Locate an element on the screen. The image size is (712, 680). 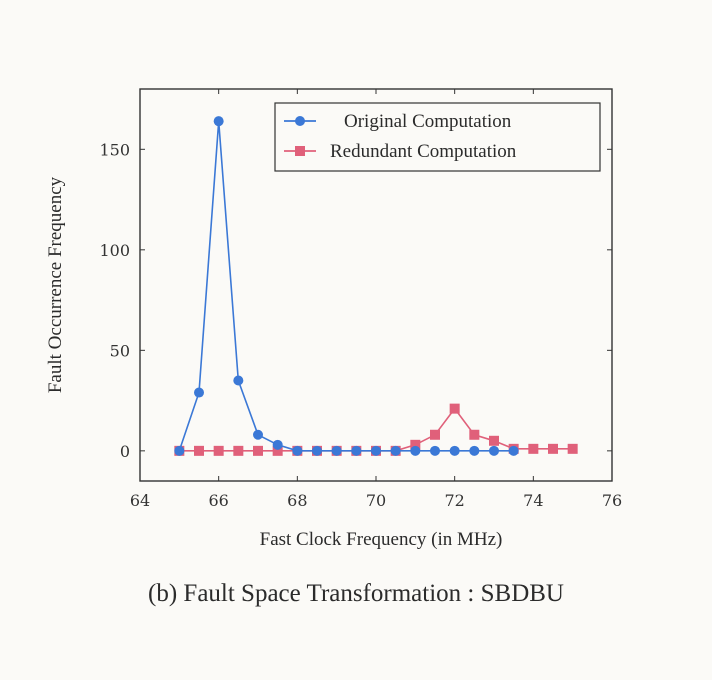
x-tick-label: 74 is located at coordinates (533, 500).